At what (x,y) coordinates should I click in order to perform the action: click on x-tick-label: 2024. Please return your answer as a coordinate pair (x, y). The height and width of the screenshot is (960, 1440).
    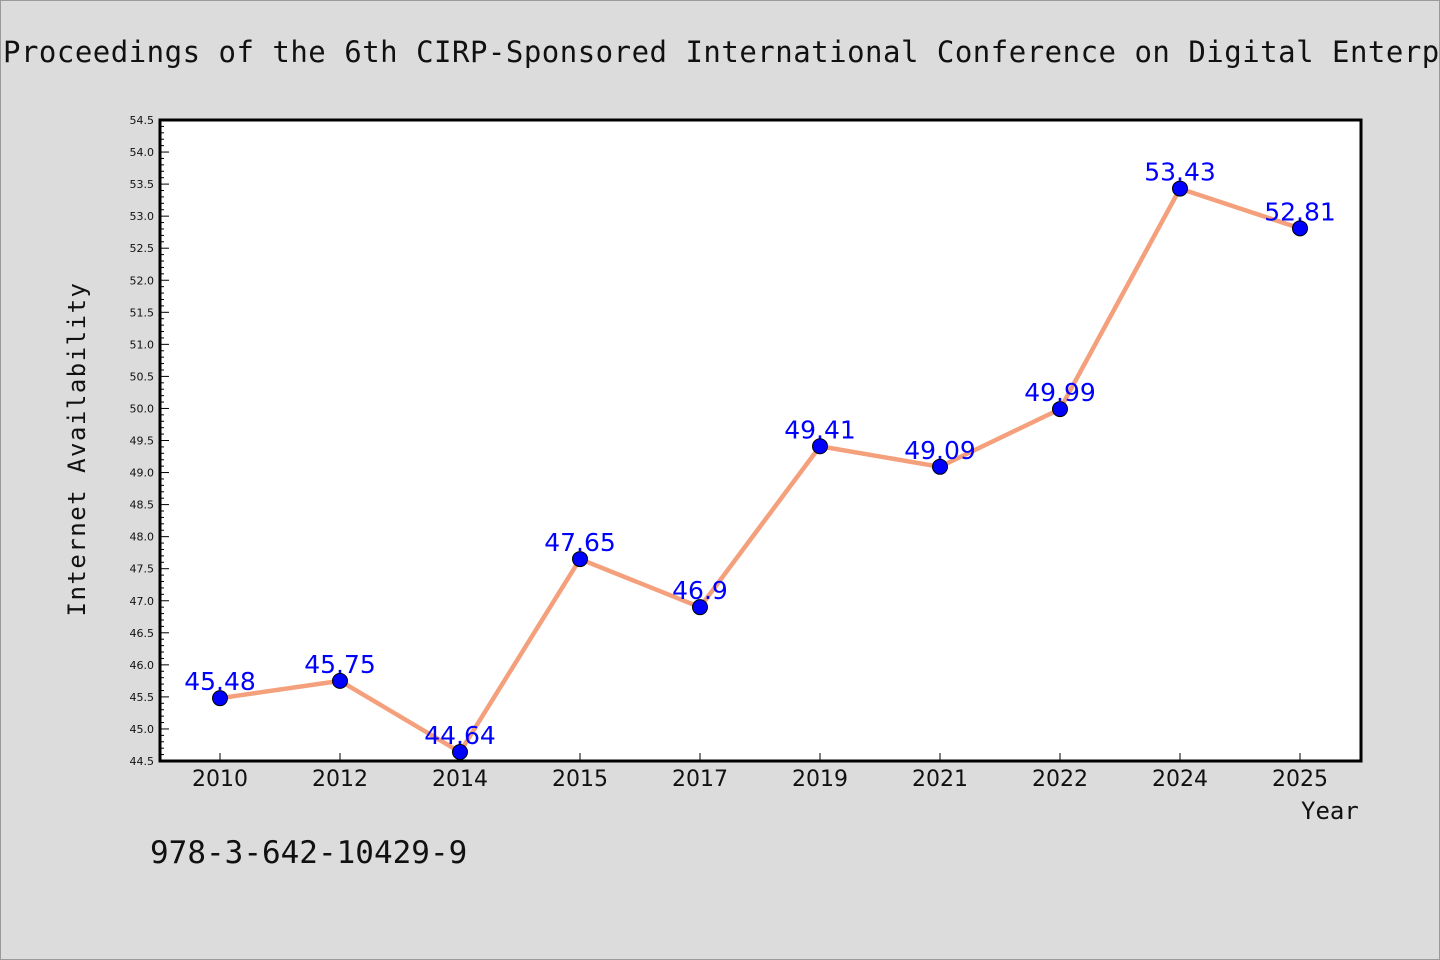
    Looking at the image, I should click on (1180, 779).